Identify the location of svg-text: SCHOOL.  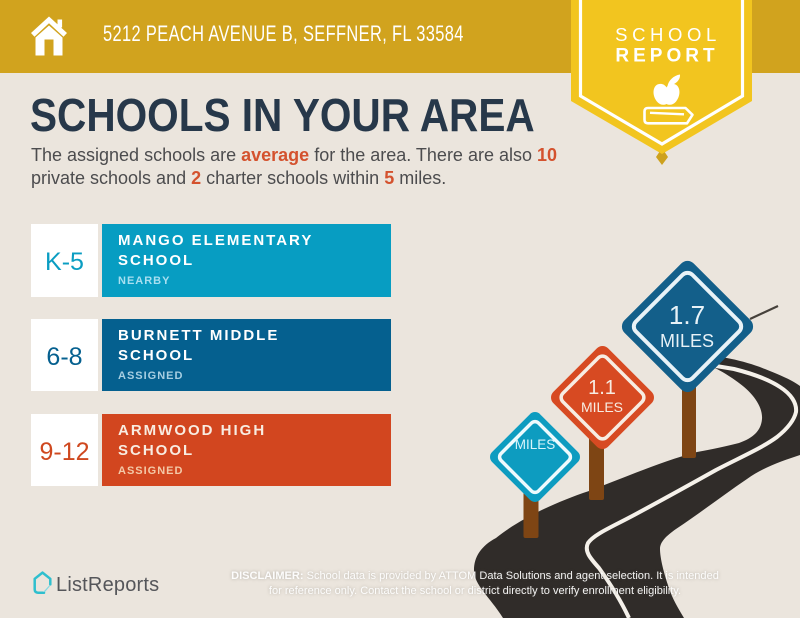
(668, 34).